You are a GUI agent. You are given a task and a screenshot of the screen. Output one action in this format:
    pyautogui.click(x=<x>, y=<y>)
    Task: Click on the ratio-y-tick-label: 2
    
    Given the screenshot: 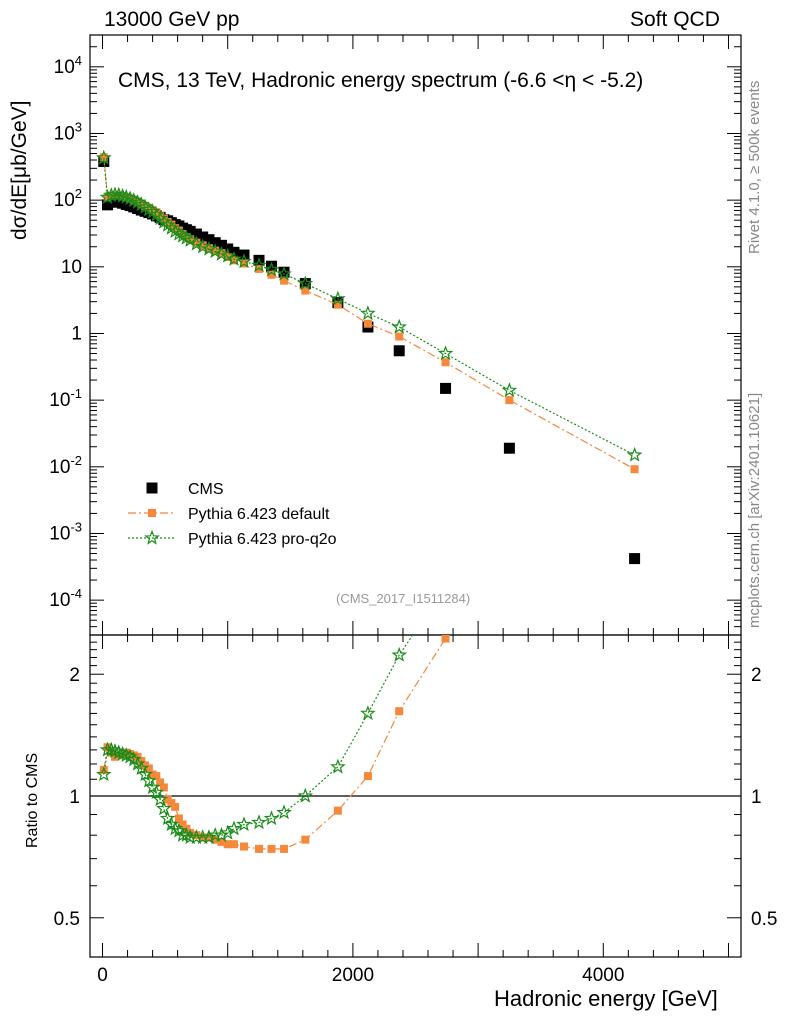 What is the action you would take?
    pyautogui.click(x=74, y=675)
    